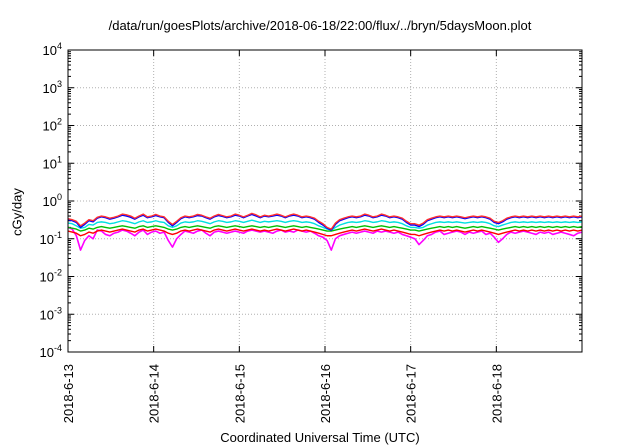 The height and width of the screenshot is (448, 640). Describe the element at coordinates (51, 351) in the screenshot. I see `y-tick-label: 10⁻⁴` at that location.